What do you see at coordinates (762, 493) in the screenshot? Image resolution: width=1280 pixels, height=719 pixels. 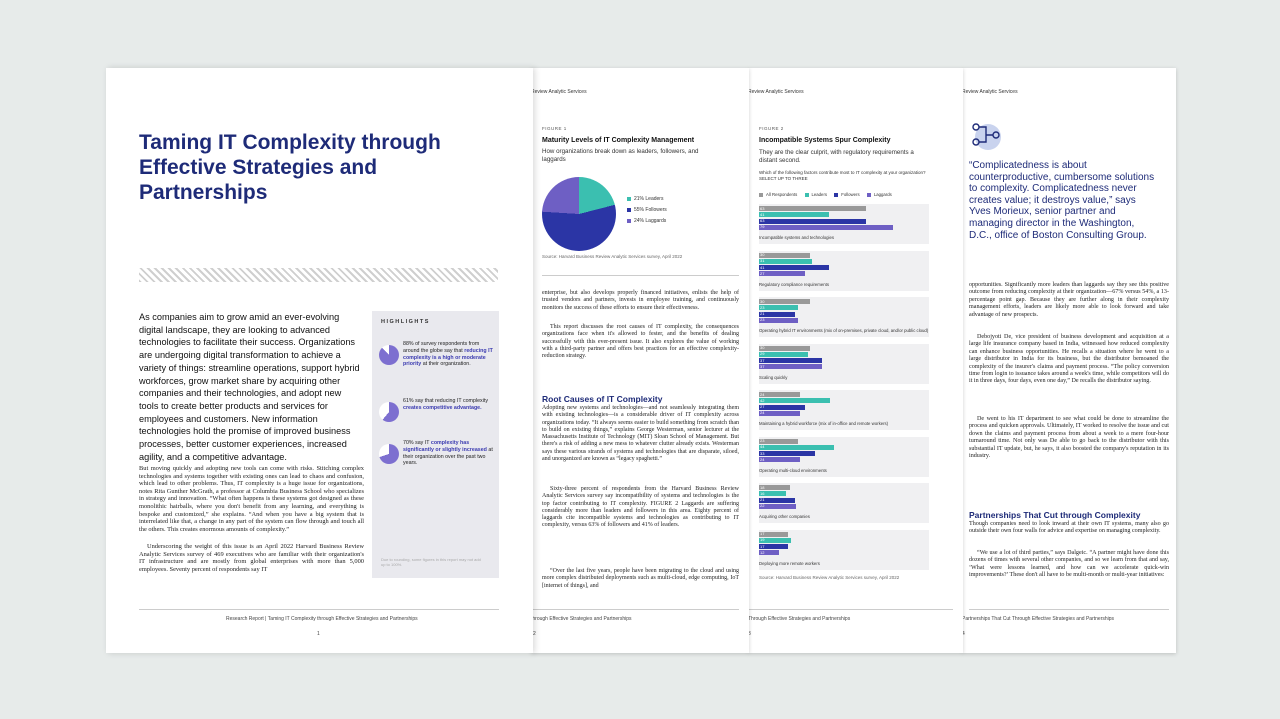 I see `bar-value-label: 16` at bounding box center [762, 493].